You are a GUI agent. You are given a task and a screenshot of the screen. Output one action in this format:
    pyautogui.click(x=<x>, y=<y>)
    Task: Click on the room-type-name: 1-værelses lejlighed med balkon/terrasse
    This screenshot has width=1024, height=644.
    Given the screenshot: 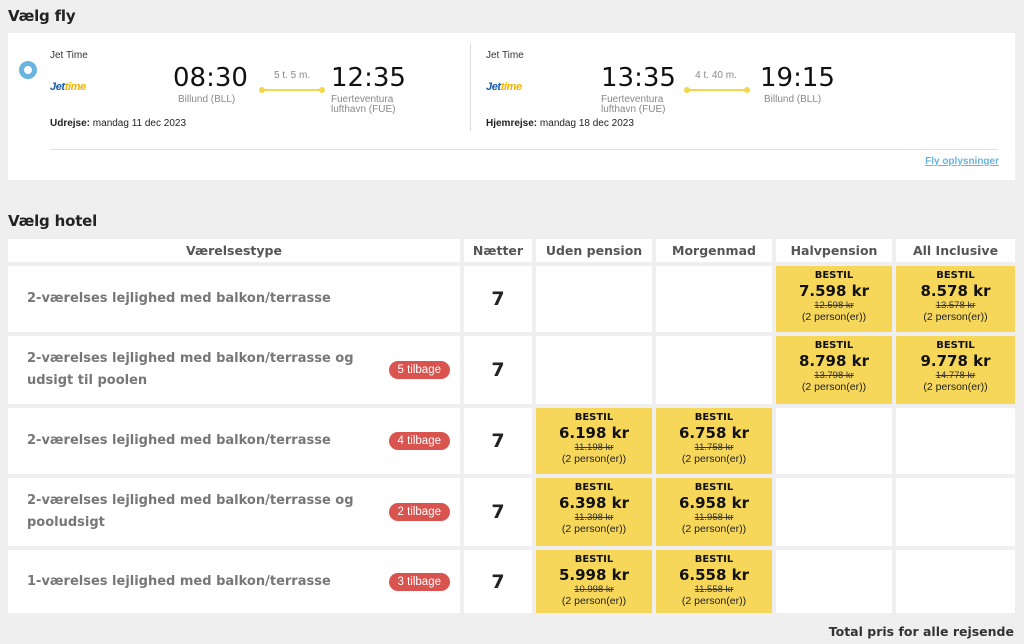 What is the action you would take?
    pyautogui.click(x=179, y=581)
    